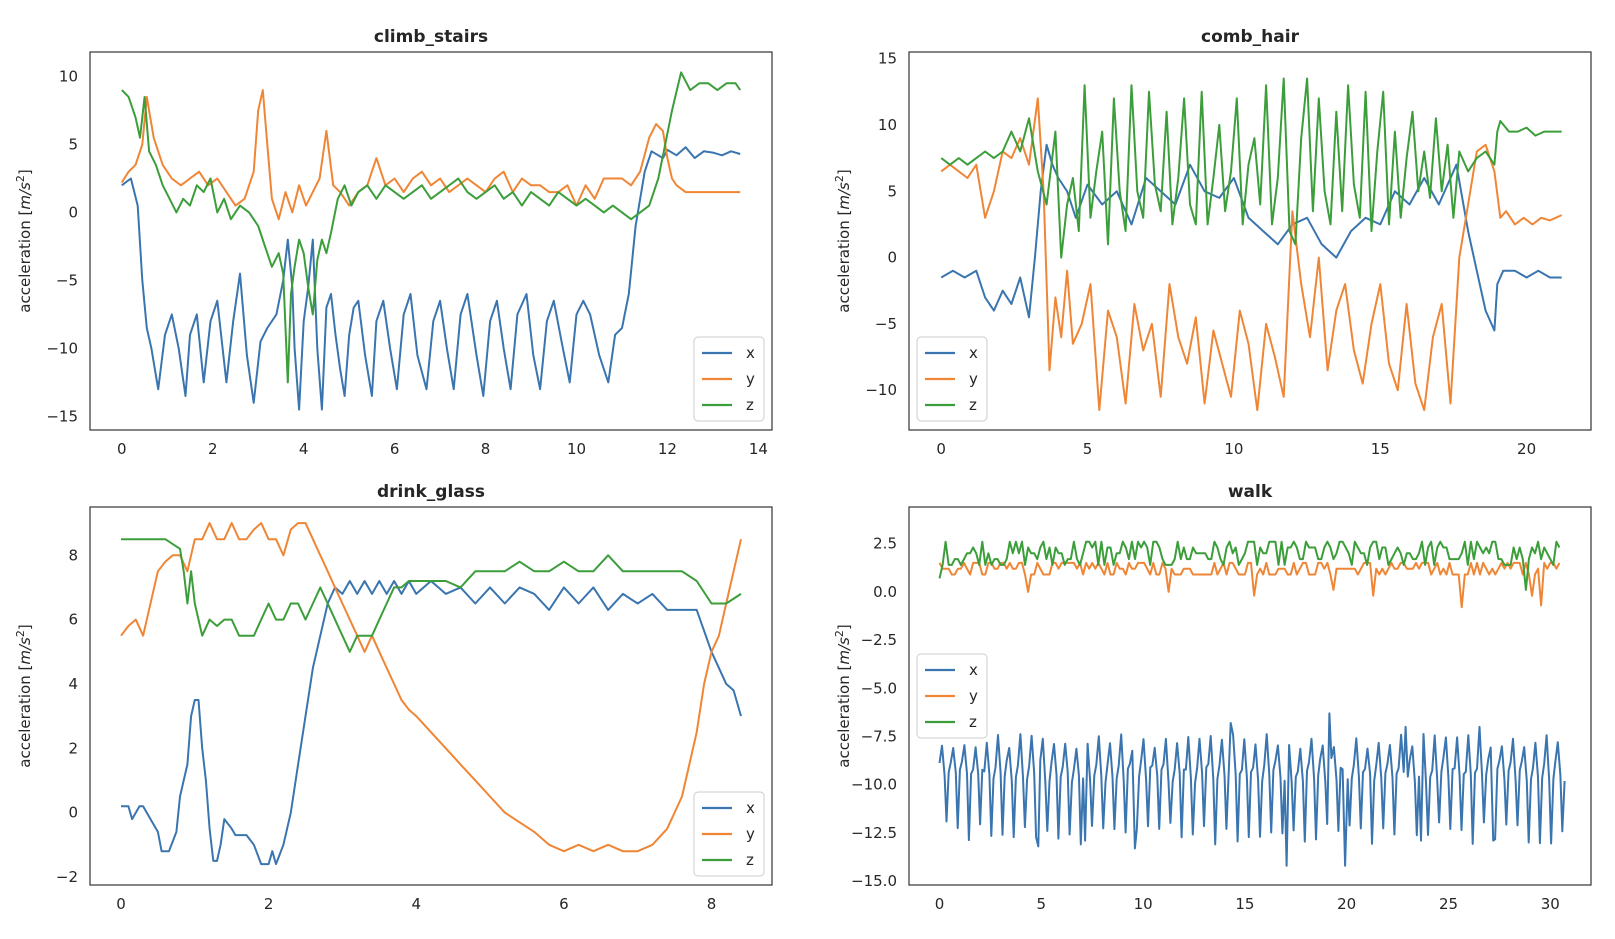 The height and width of the screenshot is (939, 1615). Describe the element at coordinates (874, 833) in the screenshot. I see `y-tick-label: −12.5` at that location.